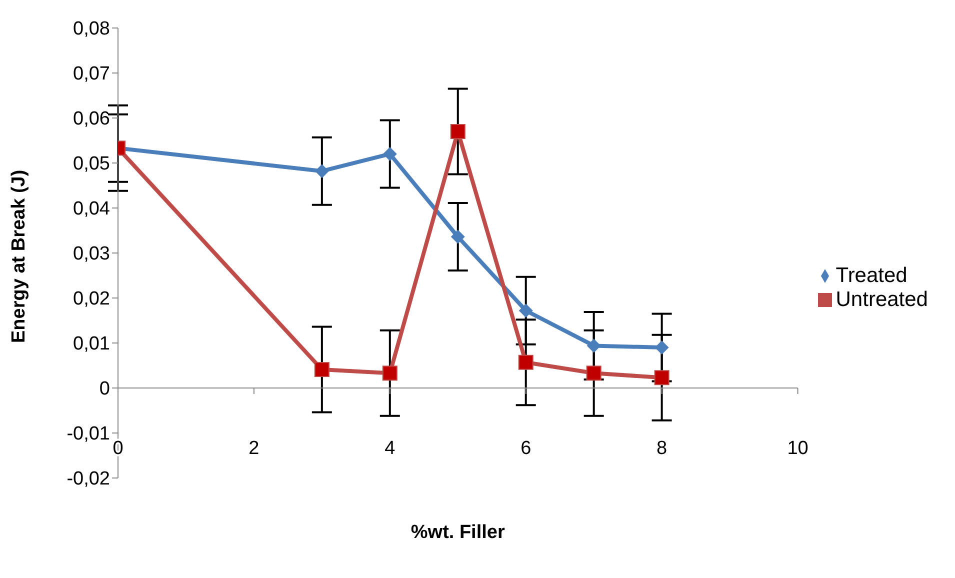 The image size is (955, 578). Describe the element at coordinates (458, 532) in the screenshot. I see `x-axis-title: %wt. Filler` at that location.